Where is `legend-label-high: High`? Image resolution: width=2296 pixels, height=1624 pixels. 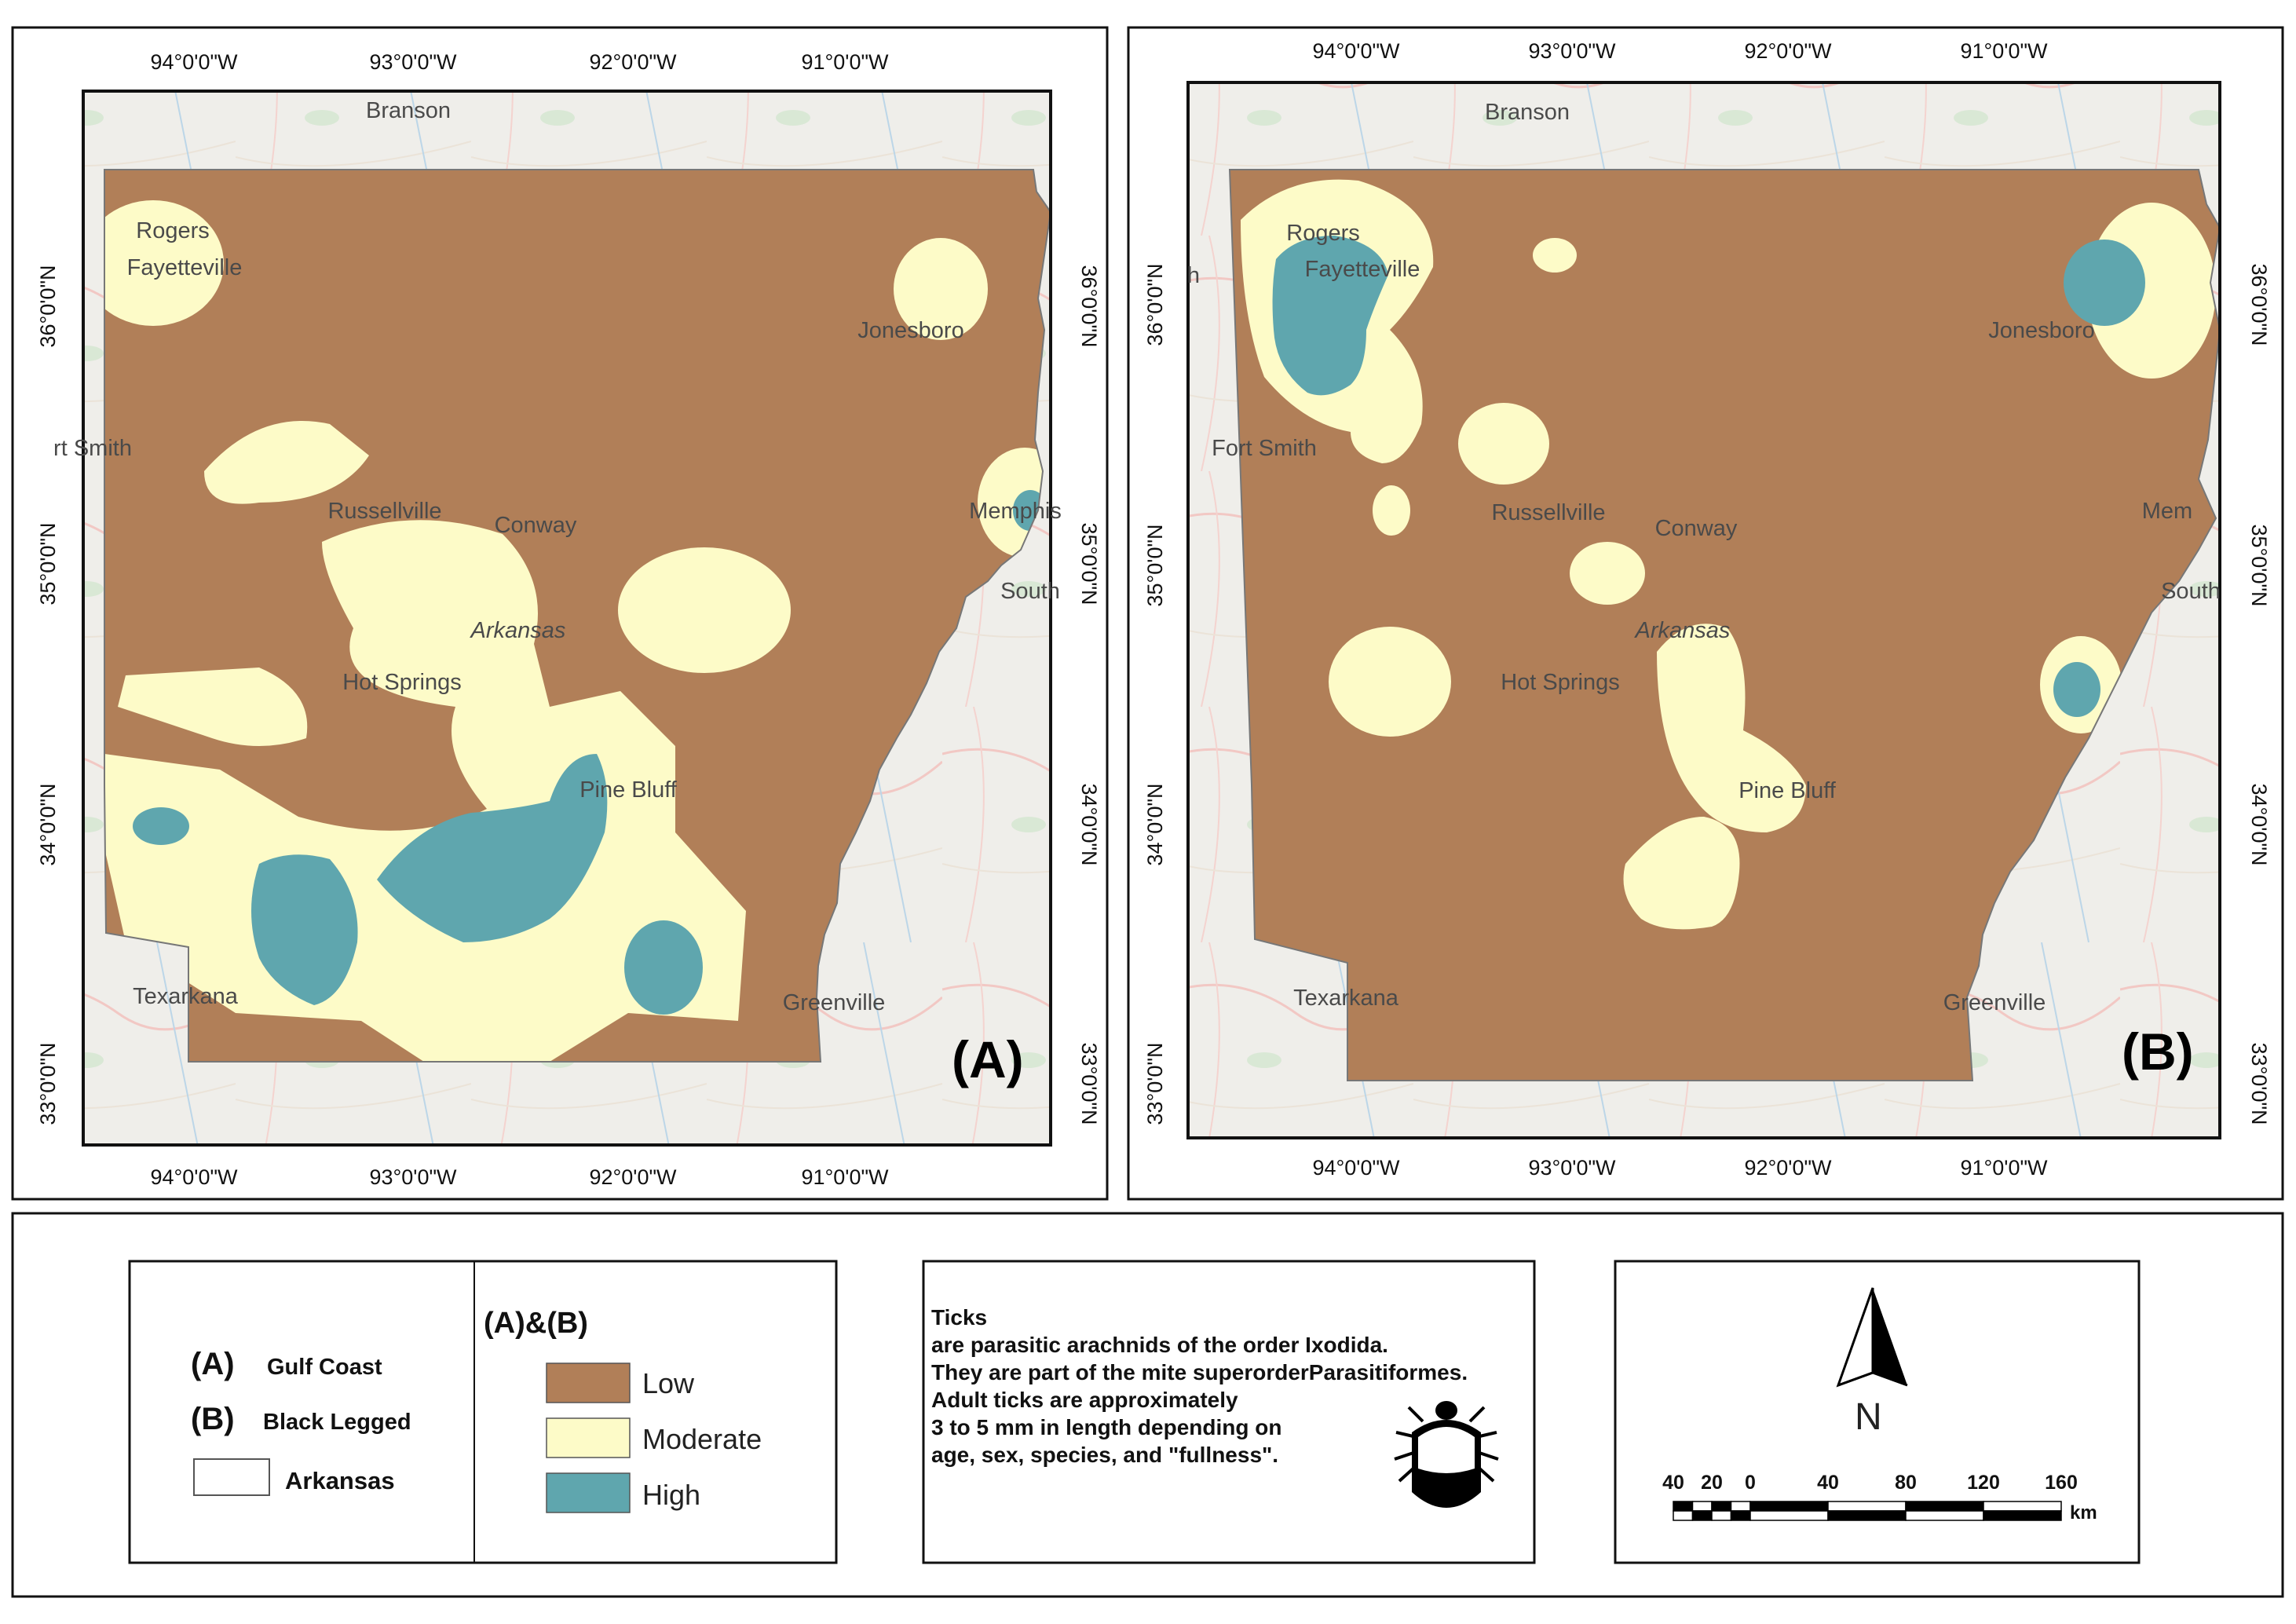 legend-label-high: High is located at coordinates (671, 1495).